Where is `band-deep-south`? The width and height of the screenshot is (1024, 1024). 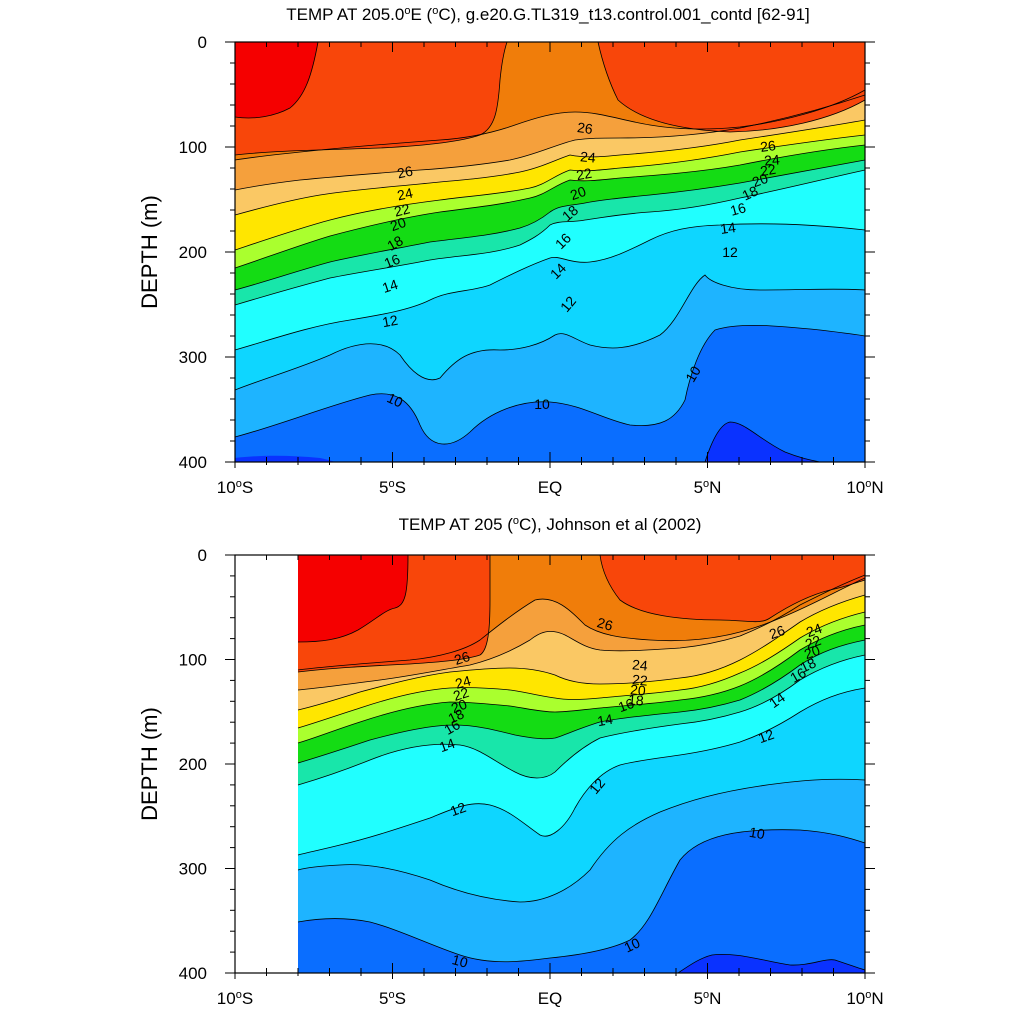 band-deep-south is located at coordinates (285, 458).